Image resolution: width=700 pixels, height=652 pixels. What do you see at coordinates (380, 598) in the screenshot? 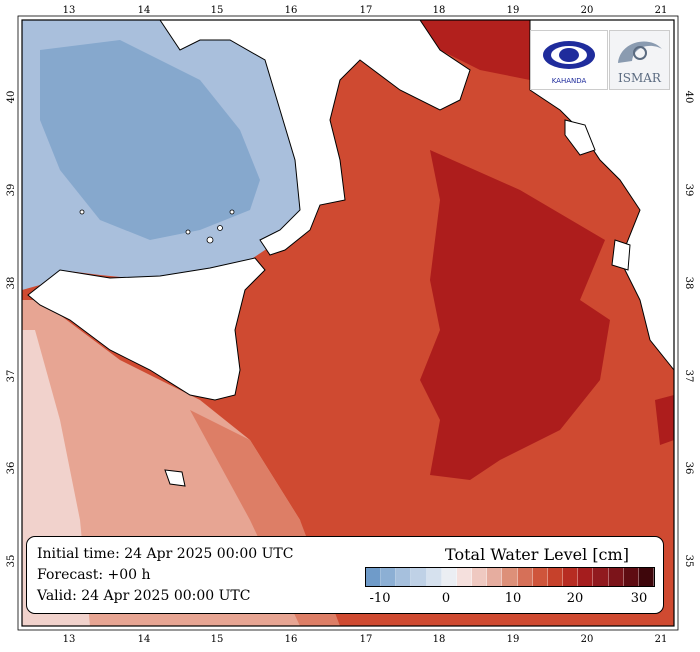
I see `legend-tick-label: -10` at bounding box center [380, 598].